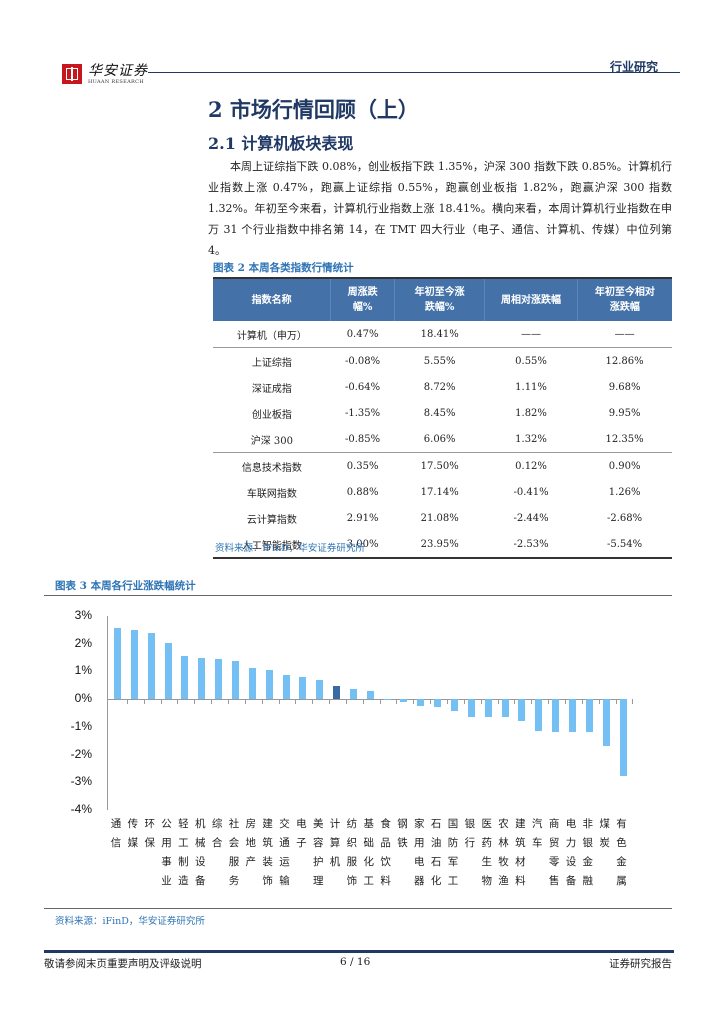 Image resolution: width=724 pixels, height=1024 pixels. I want to click on bar-基础化工, so click(370, 695).